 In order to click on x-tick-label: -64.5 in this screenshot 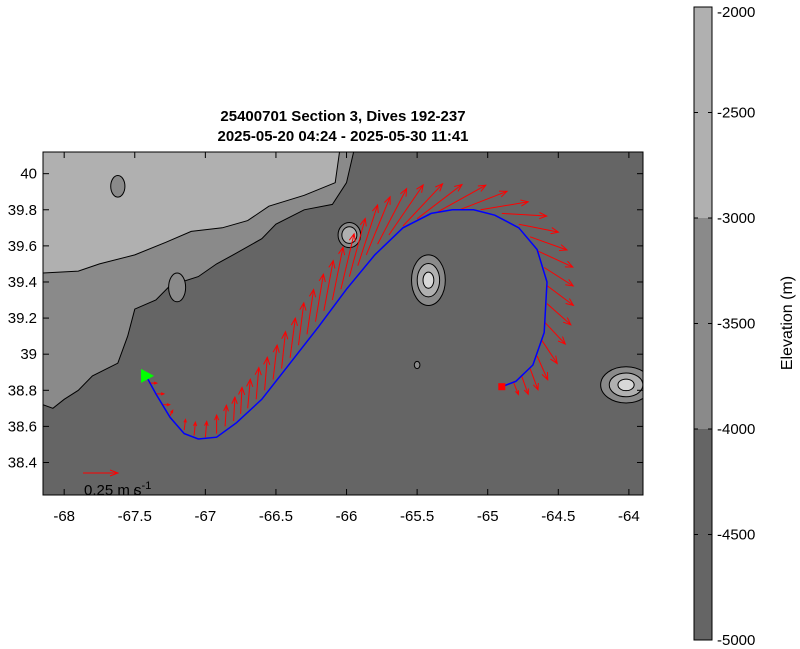, I will do `click(558, 516)`.